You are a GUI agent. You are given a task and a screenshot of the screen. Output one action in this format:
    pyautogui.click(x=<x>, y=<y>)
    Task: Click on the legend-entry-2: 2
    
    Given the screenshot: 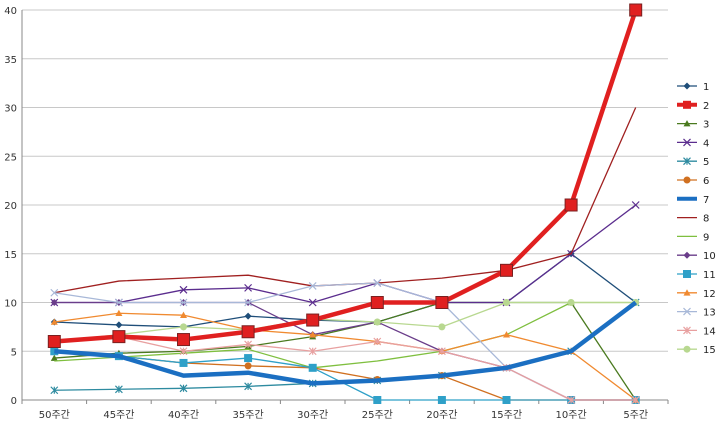 What is the action you would take?
    pyautogui.click(x=693, y=106)
    